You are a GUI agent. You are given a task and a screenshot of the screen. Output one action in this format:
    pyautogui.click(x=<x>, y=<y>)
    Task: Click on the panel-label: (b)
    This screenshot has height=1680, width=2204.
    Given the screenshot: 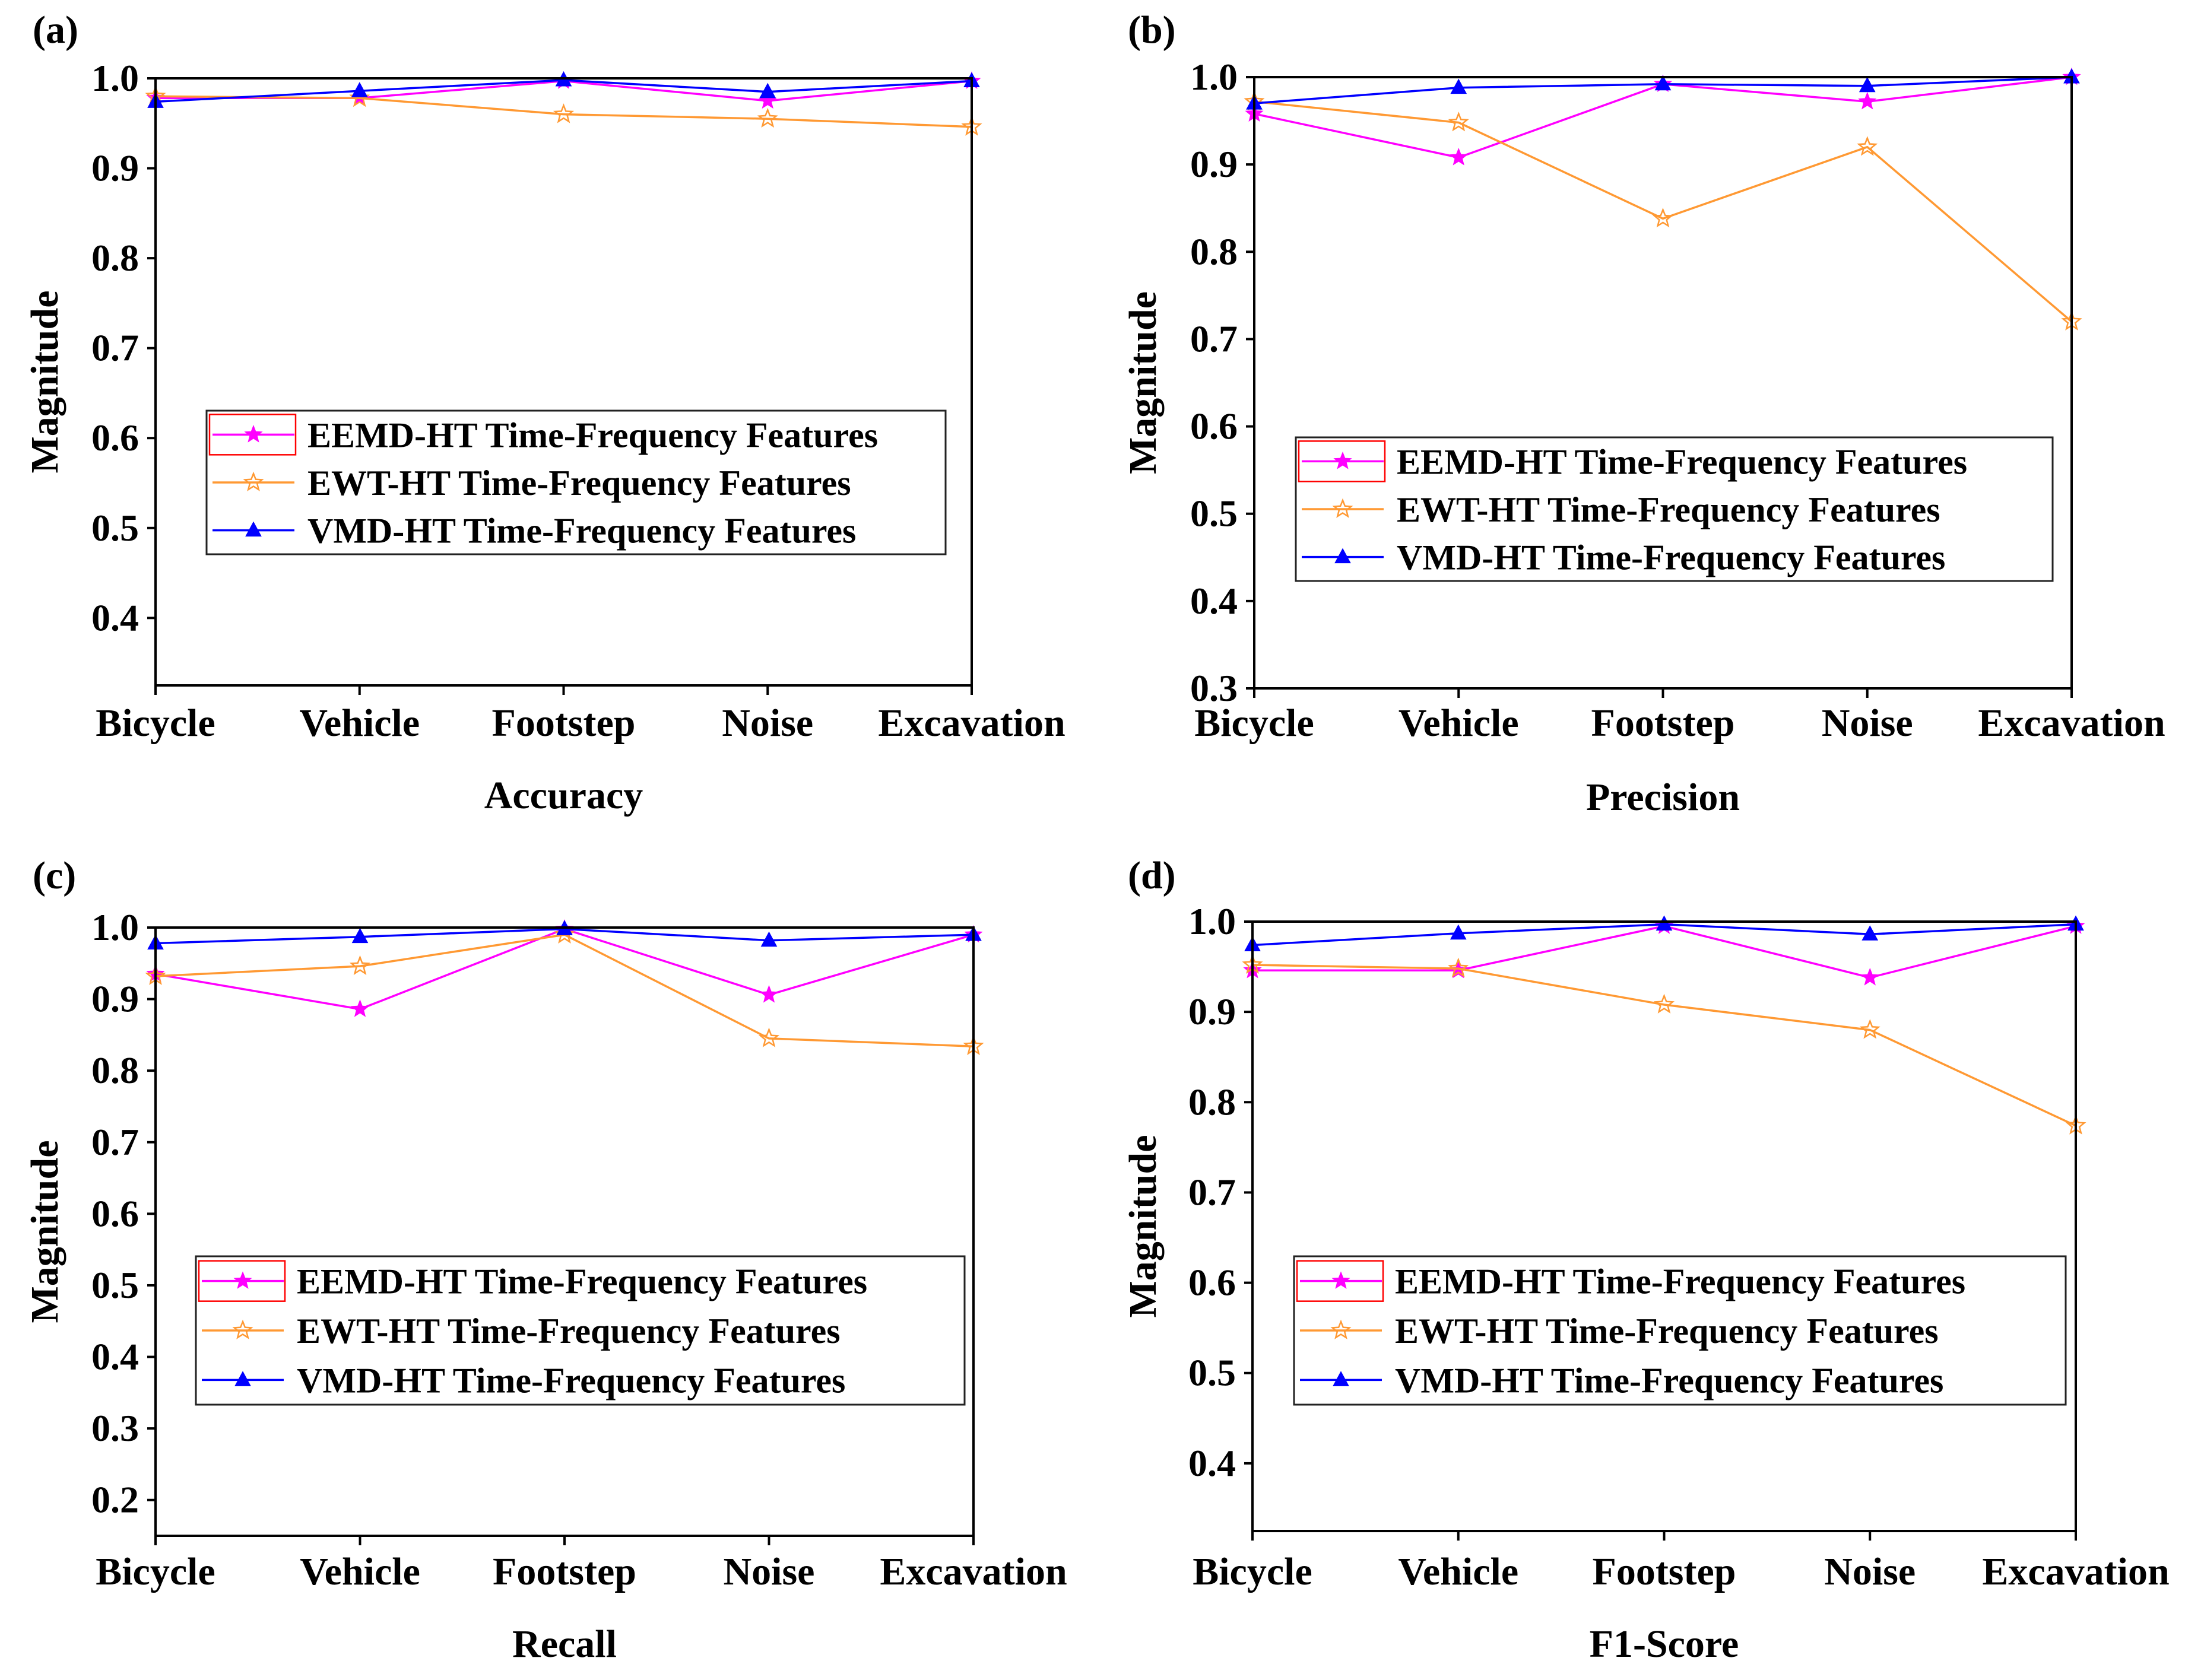 What is the action you would take?
    pyautogui.click(x=1152, y=30)
    